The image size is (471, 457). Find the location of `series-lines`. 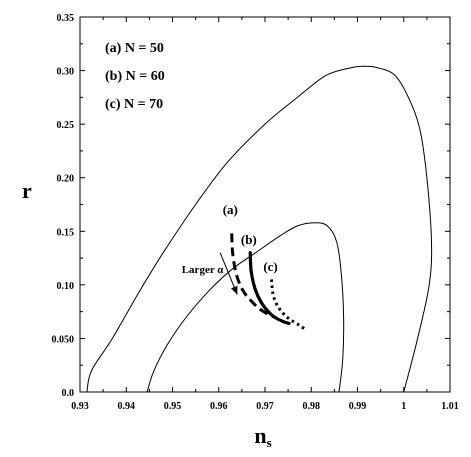

series-lines is located at coordinates (268, 282).